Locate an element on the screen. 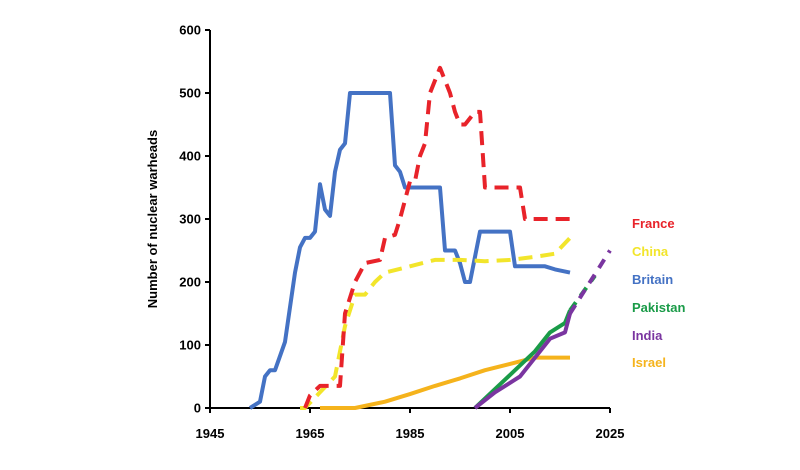  y-tick-label: 200 is located at coordinates (190, 282).